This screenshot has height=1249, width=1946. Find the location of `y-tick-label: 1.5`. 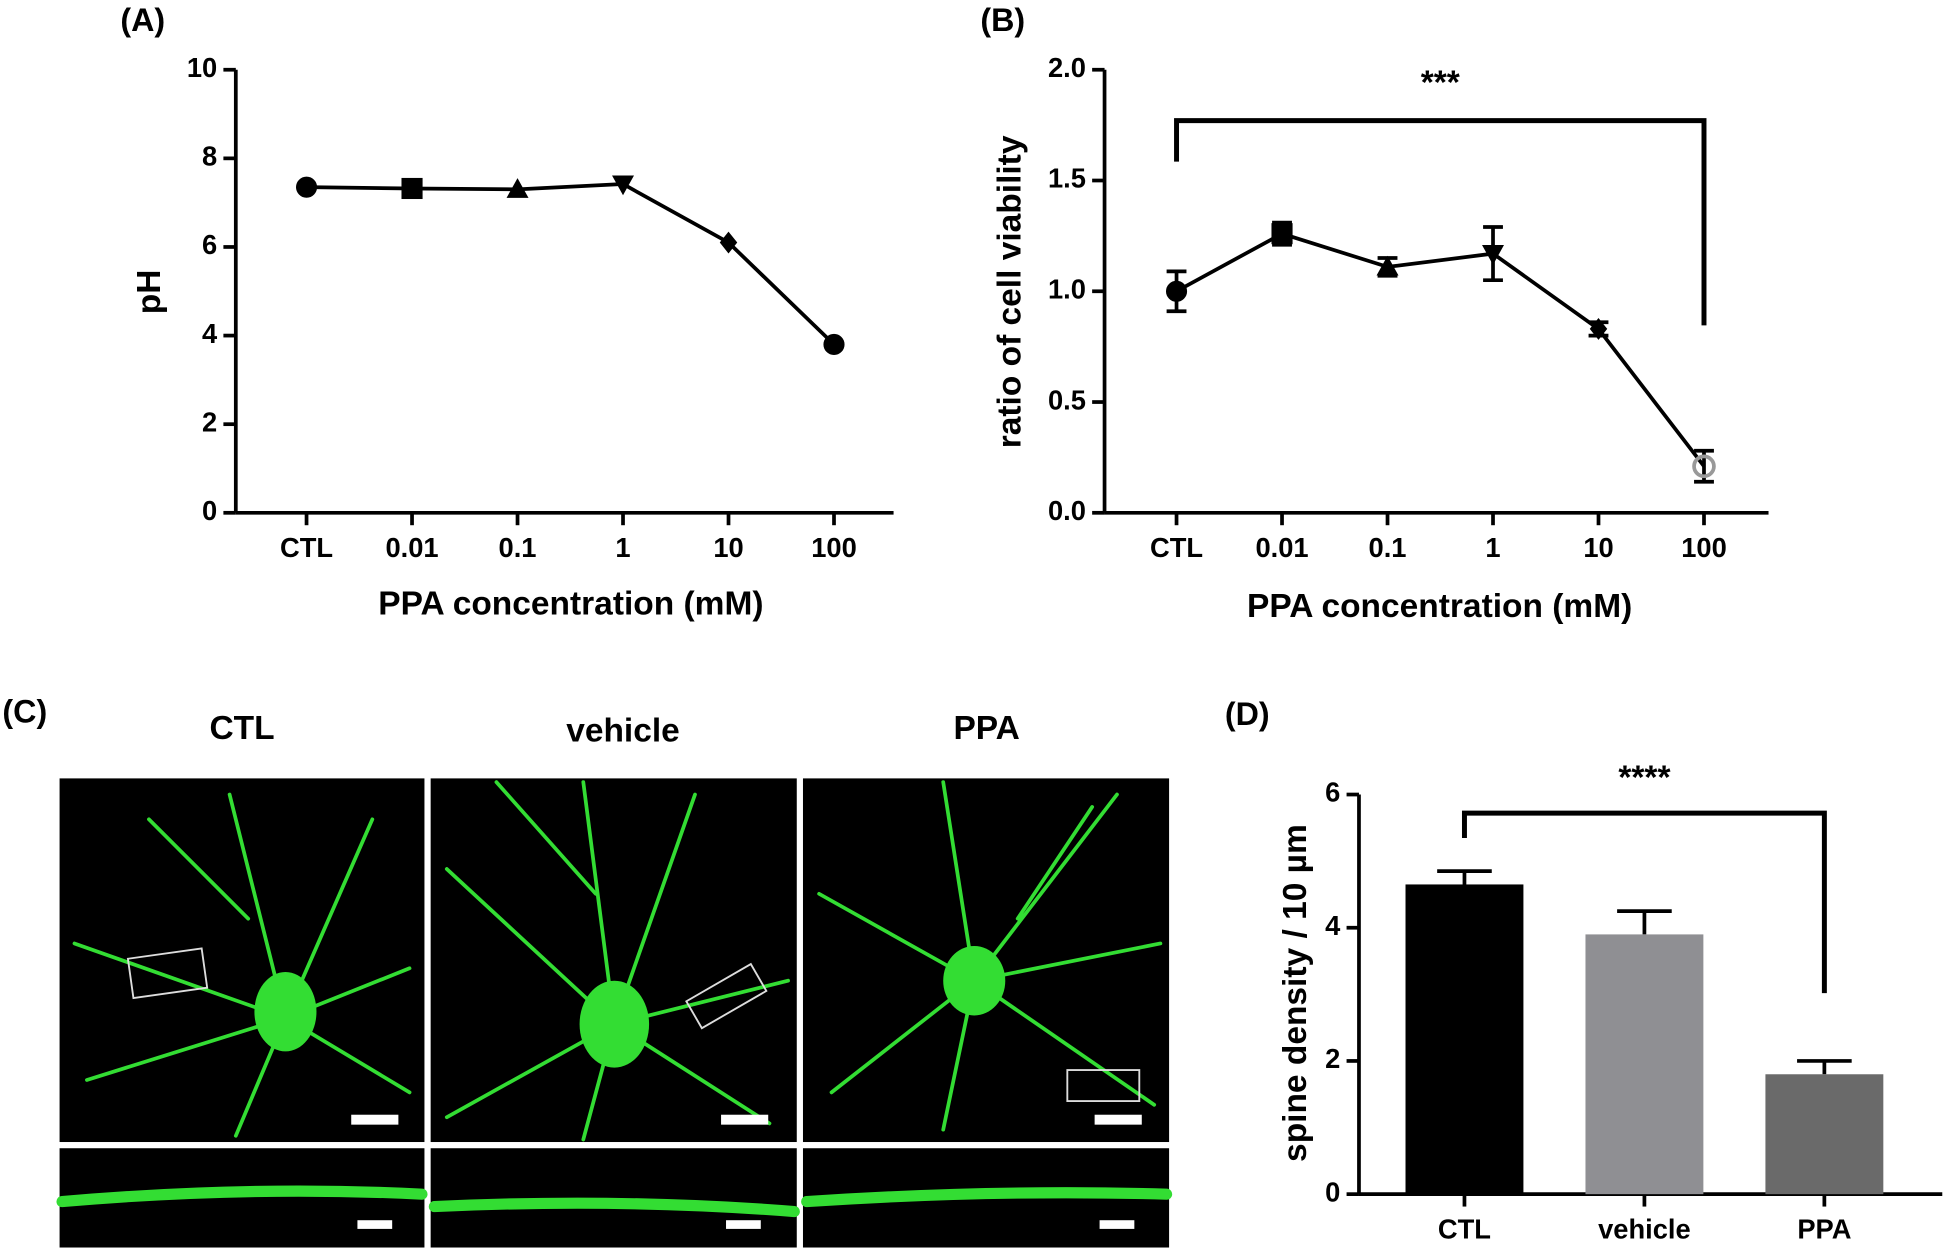

y-tick-label: 1.5 is located at coordinates (1067, 178).